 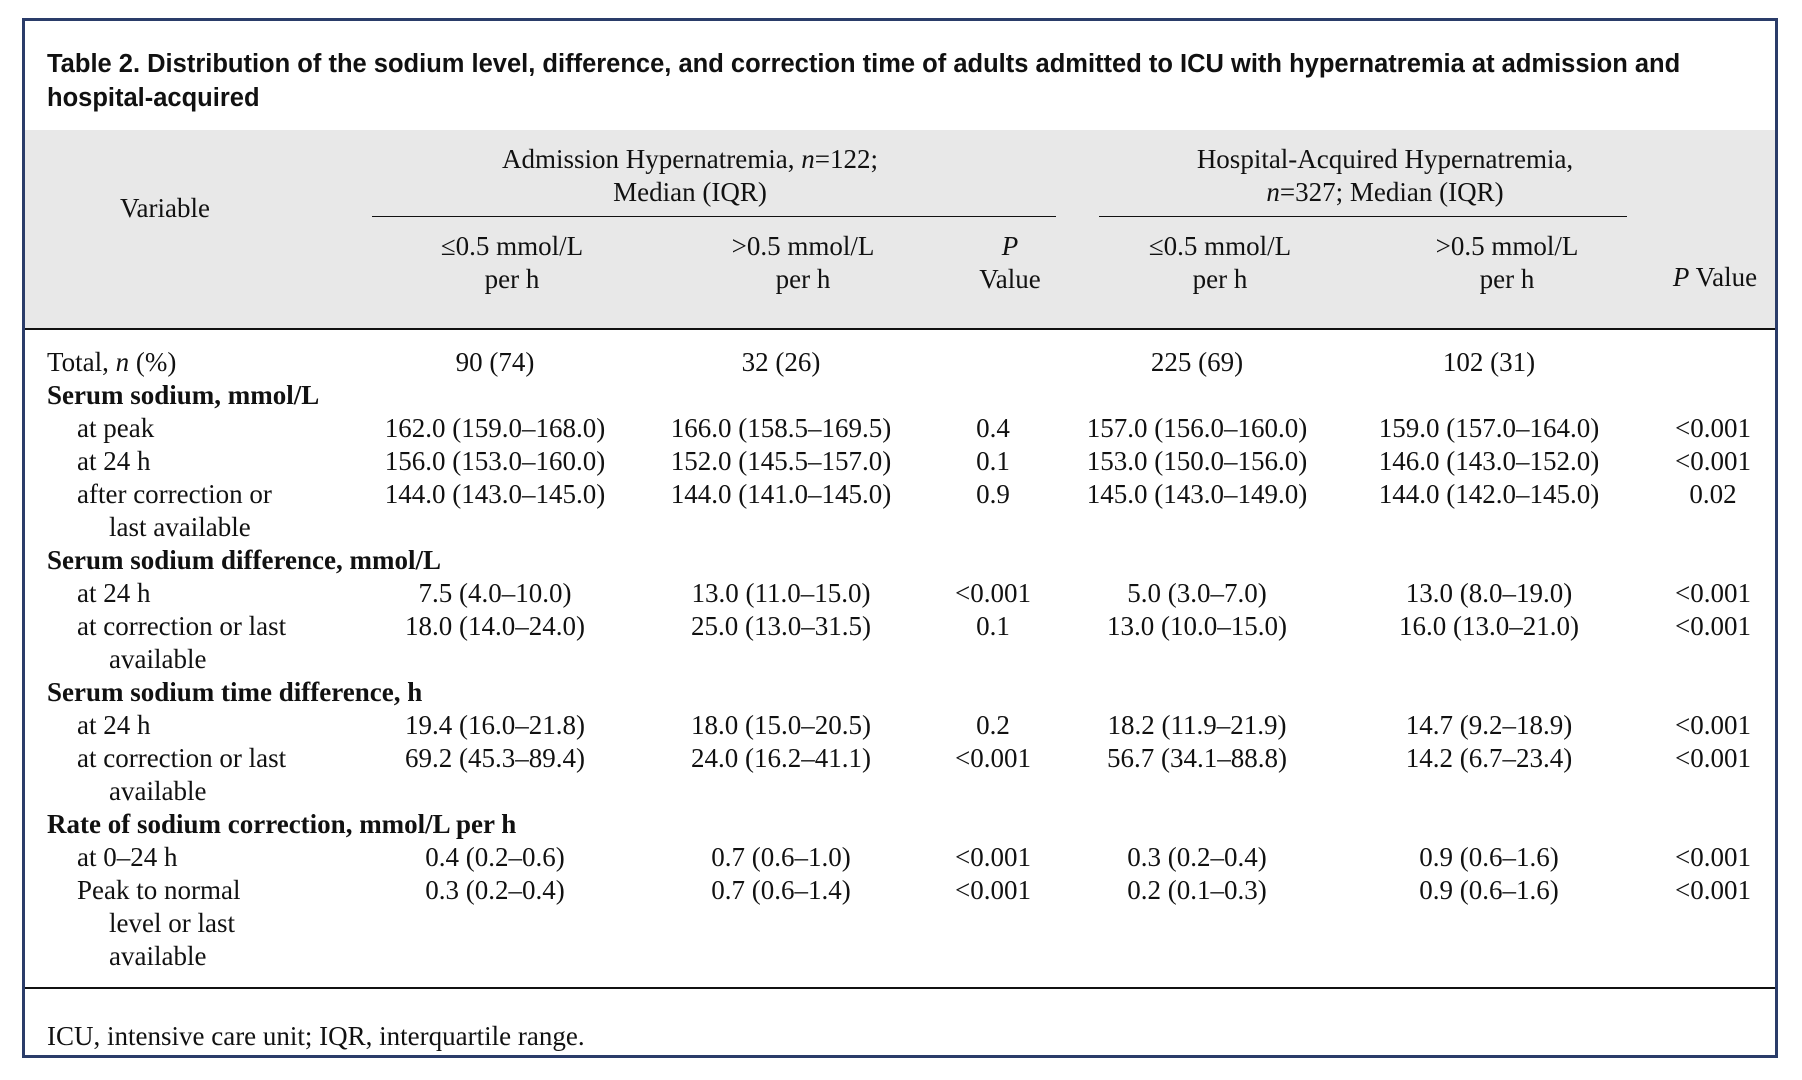 I want to click on table-cell-c2: 144.0 (141.0–145.0), so click(x=781, y=494).